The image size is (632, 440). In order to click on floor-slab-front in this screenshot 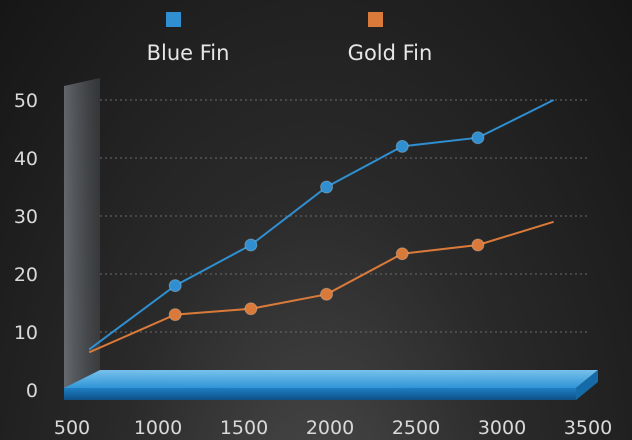, I will do `click(320, 394)`.